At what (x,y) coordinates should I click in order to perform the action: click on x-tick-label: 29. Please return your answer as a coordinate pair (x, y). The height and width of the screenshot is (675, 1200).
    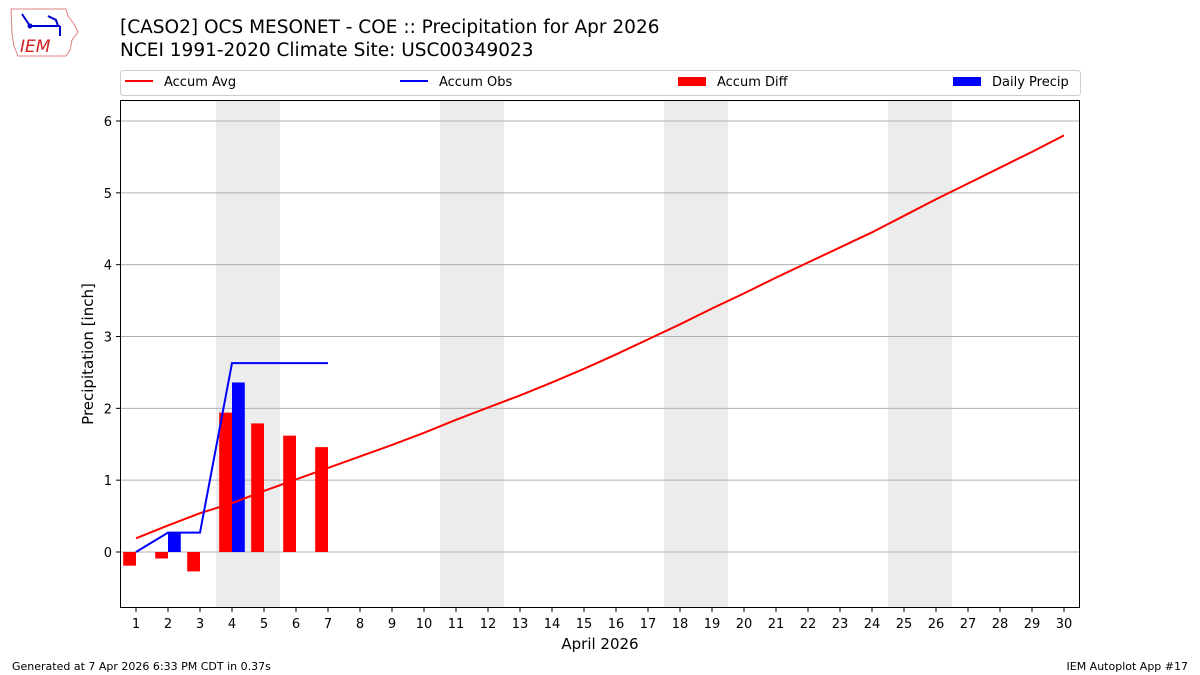
    Looking at the image, I should click on (1032, 624).